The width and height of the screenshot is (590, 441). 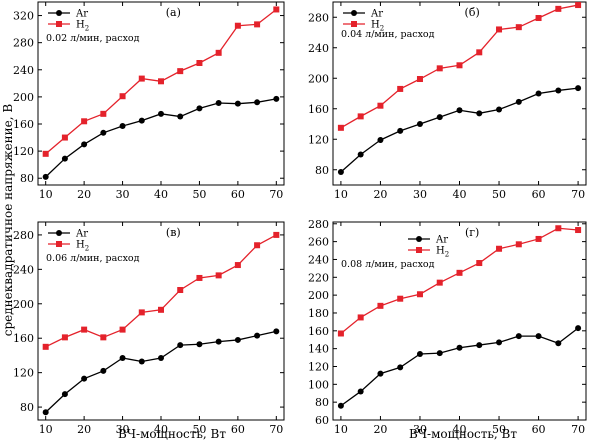 What do you see at coordinates (318, 242) in the screenshot?
I see `y-tick-label: 260` at bounding box center [318, 242].